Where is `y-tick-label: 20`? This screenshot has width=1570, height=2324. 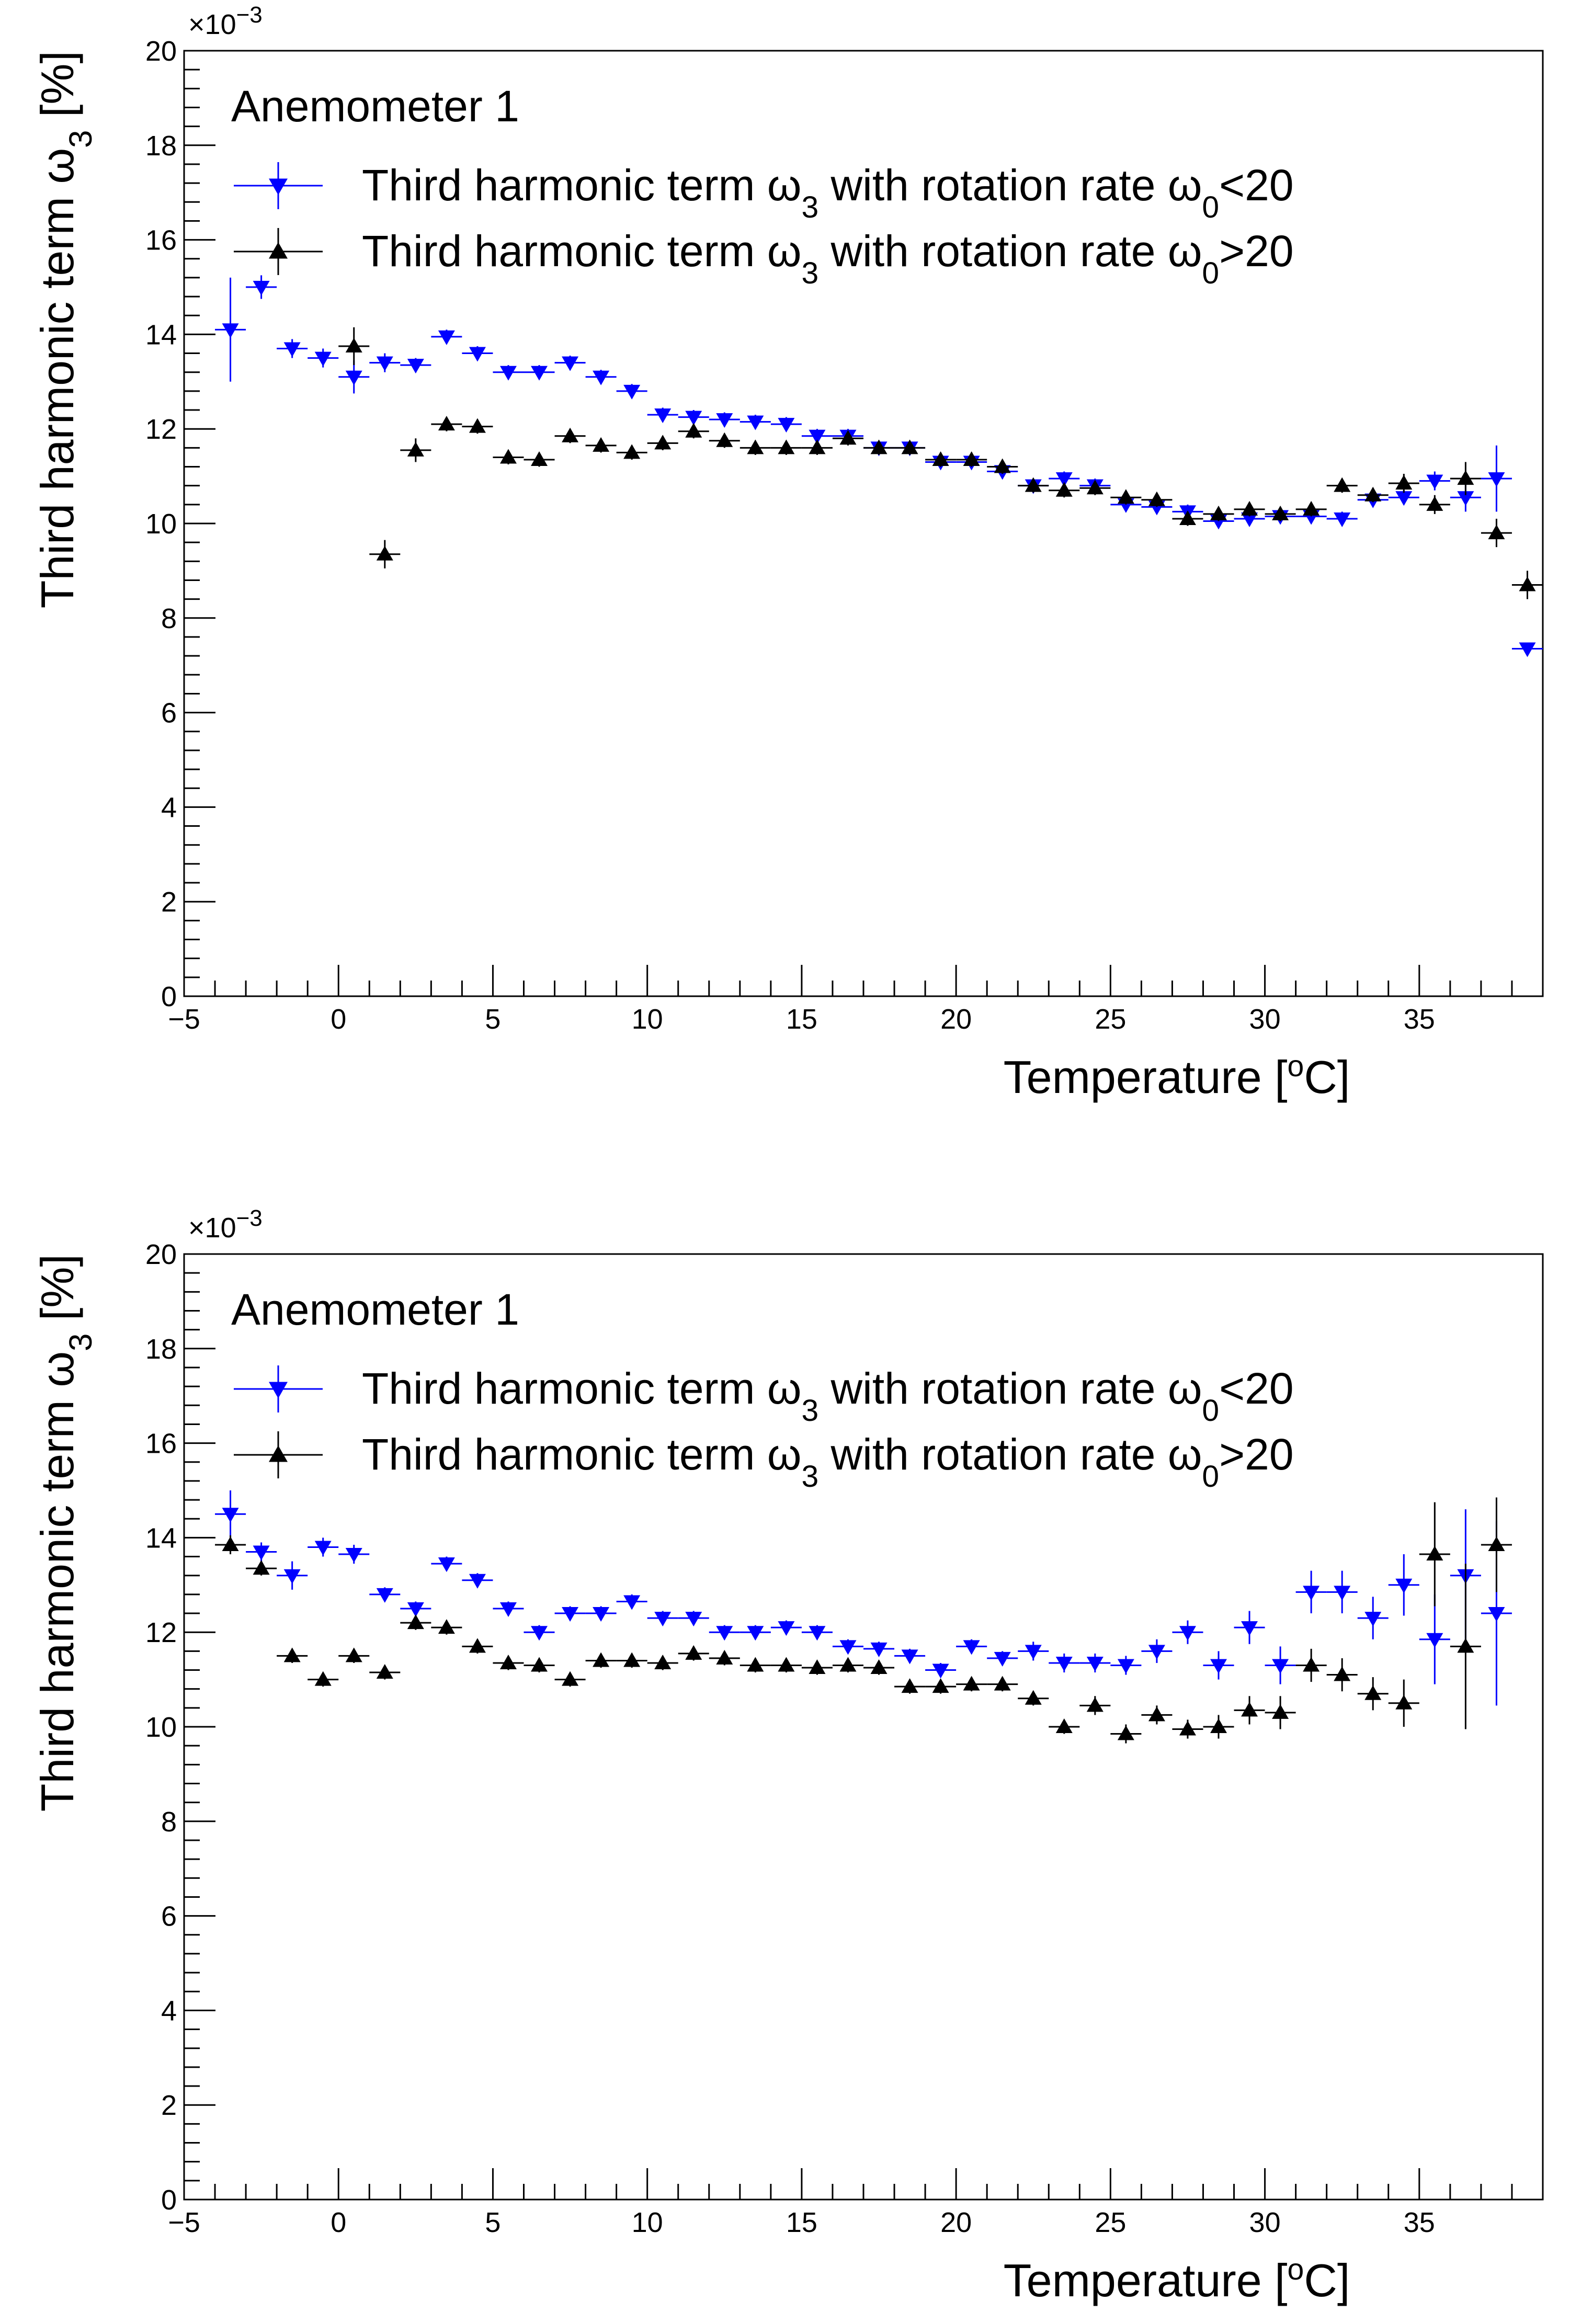 y-tick-label: 20 is located at coordinates (161, 51).